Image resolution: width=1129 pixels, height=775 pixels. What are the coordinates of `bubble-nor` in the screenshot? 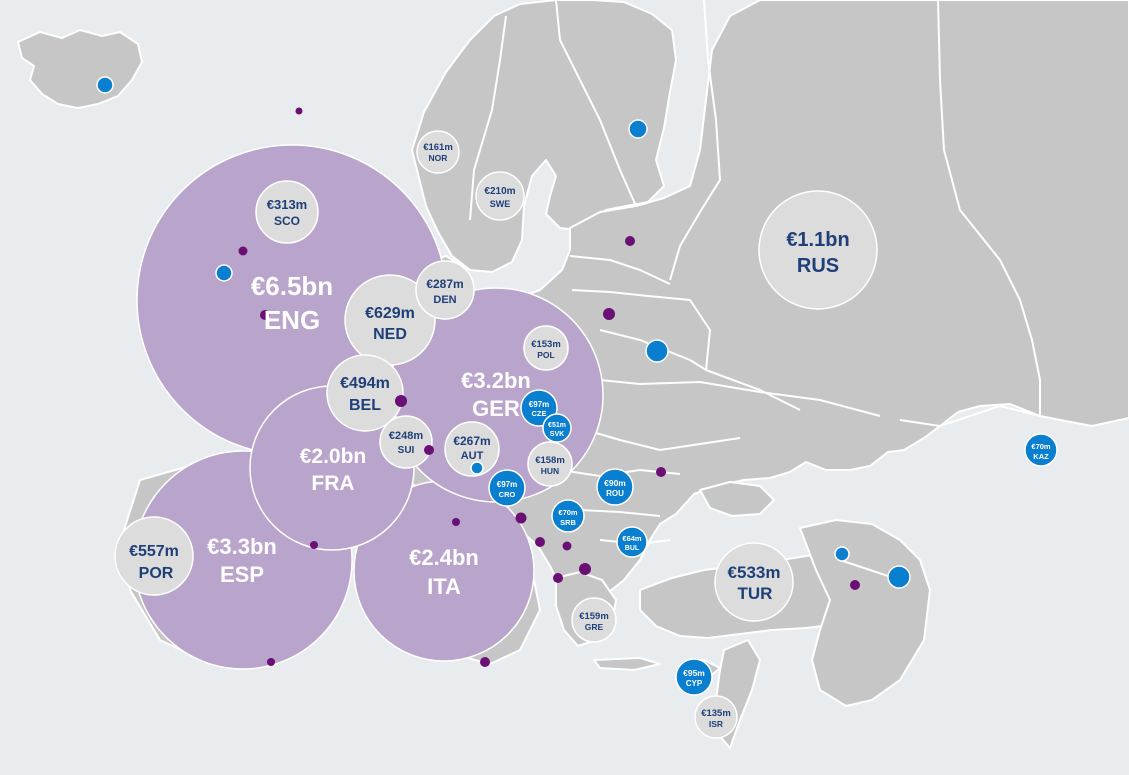 It's located at (438, 152).